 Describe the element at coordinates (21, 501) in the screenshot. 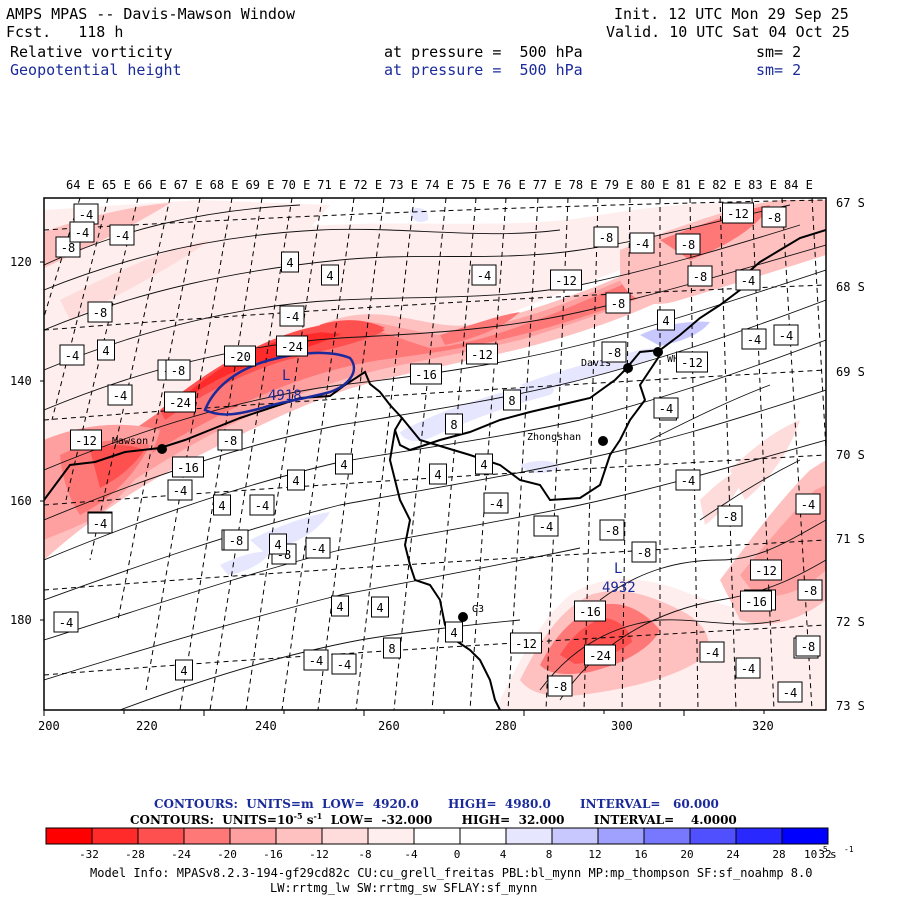

I see `y-tick-label: 160` at that location.